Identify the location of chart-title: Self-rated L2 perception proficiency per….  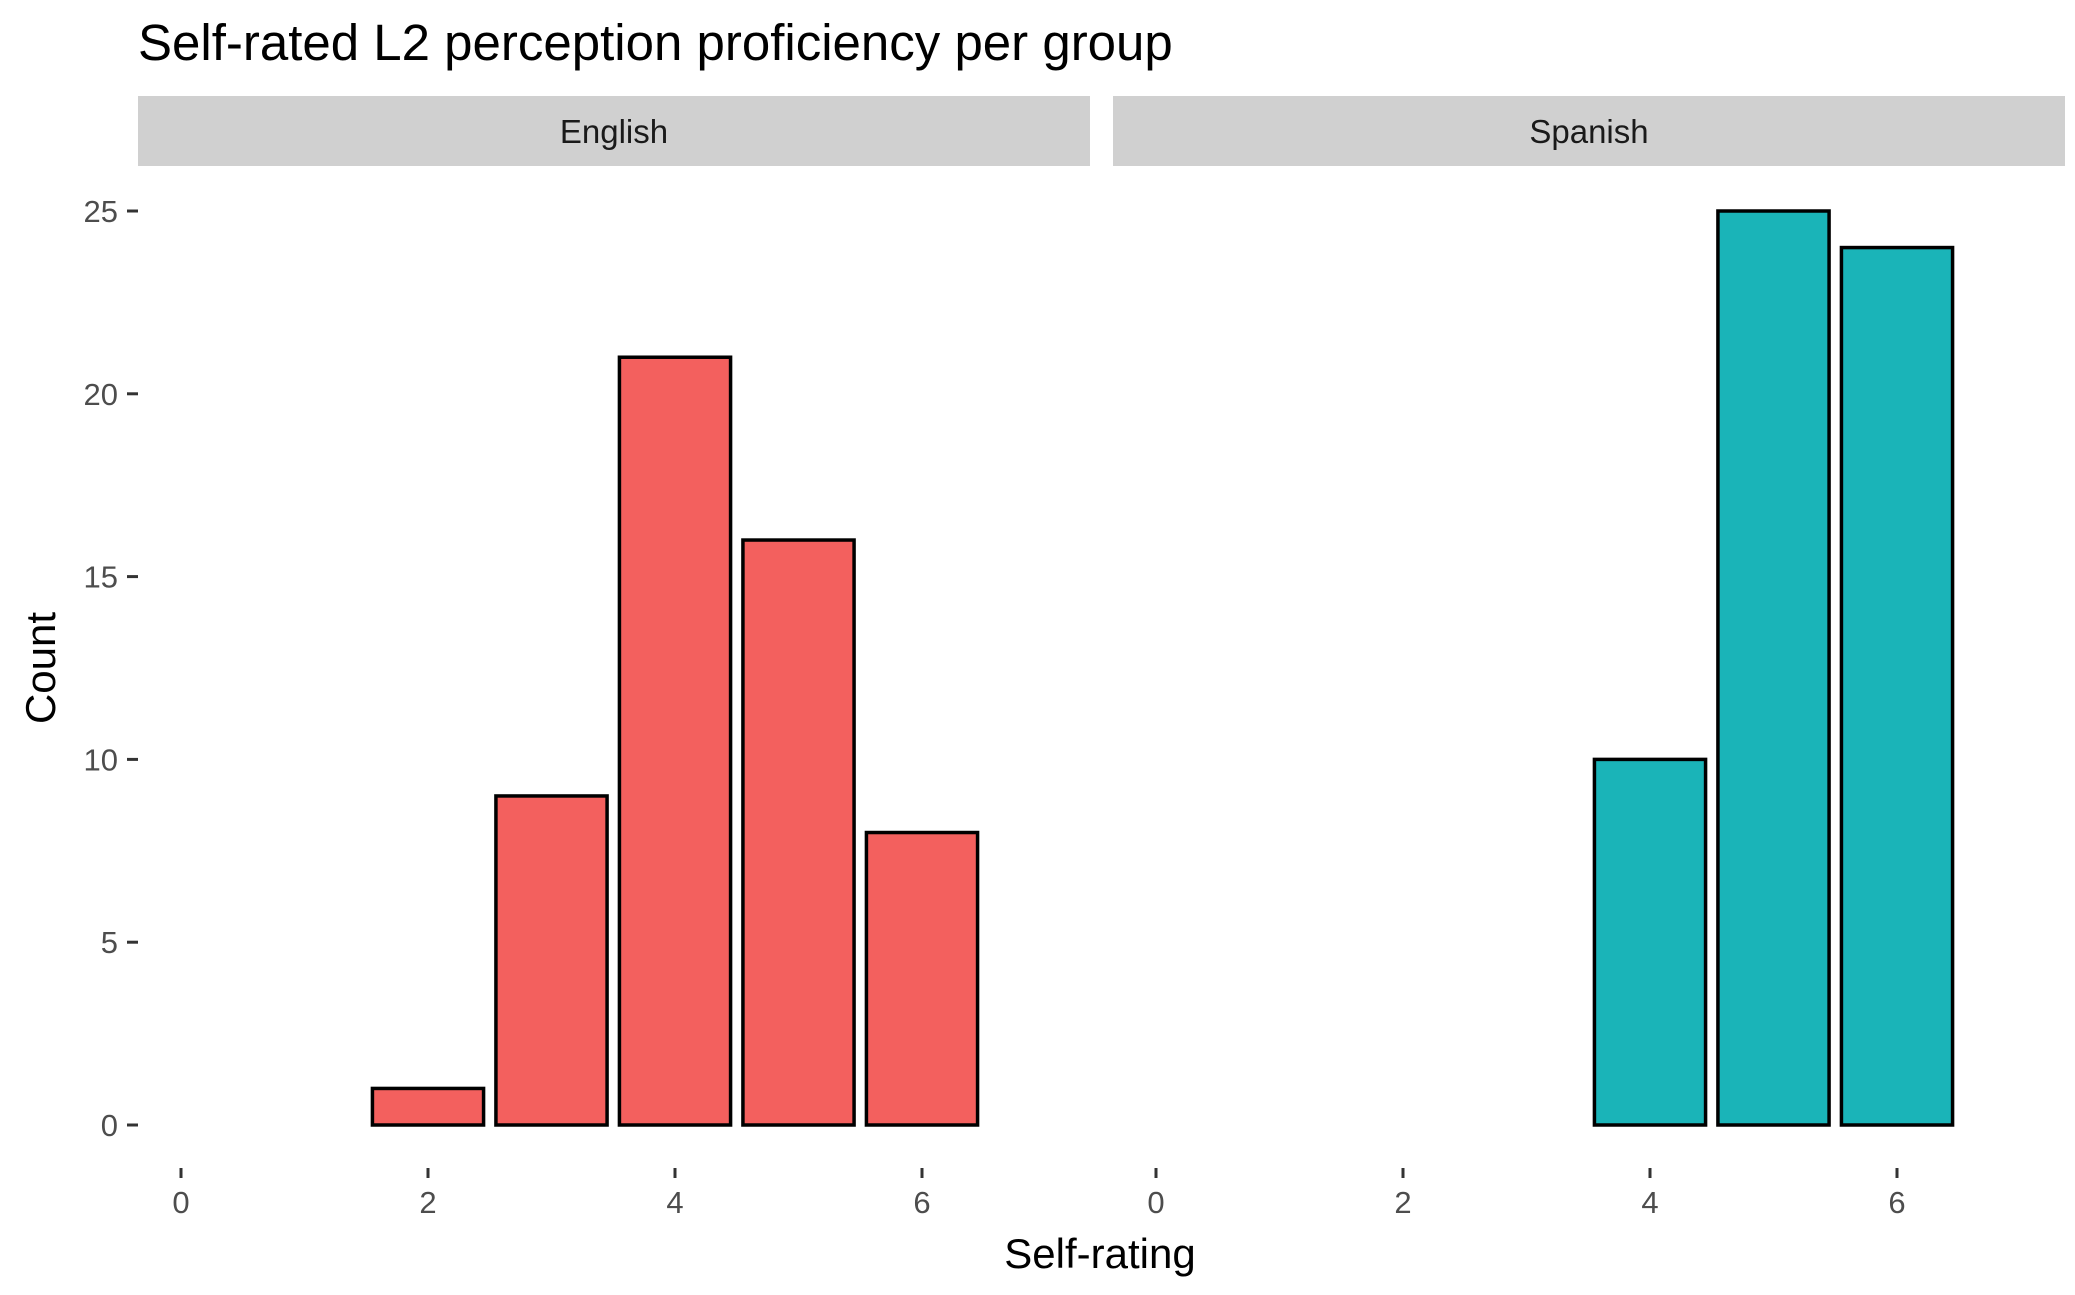
(655, 42).